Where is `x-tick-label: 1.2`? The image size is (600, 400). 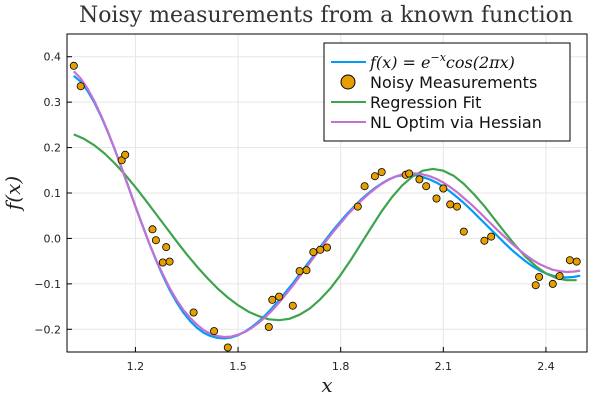 x-tick-label: 1.2 is located at coordinates (136, 366).